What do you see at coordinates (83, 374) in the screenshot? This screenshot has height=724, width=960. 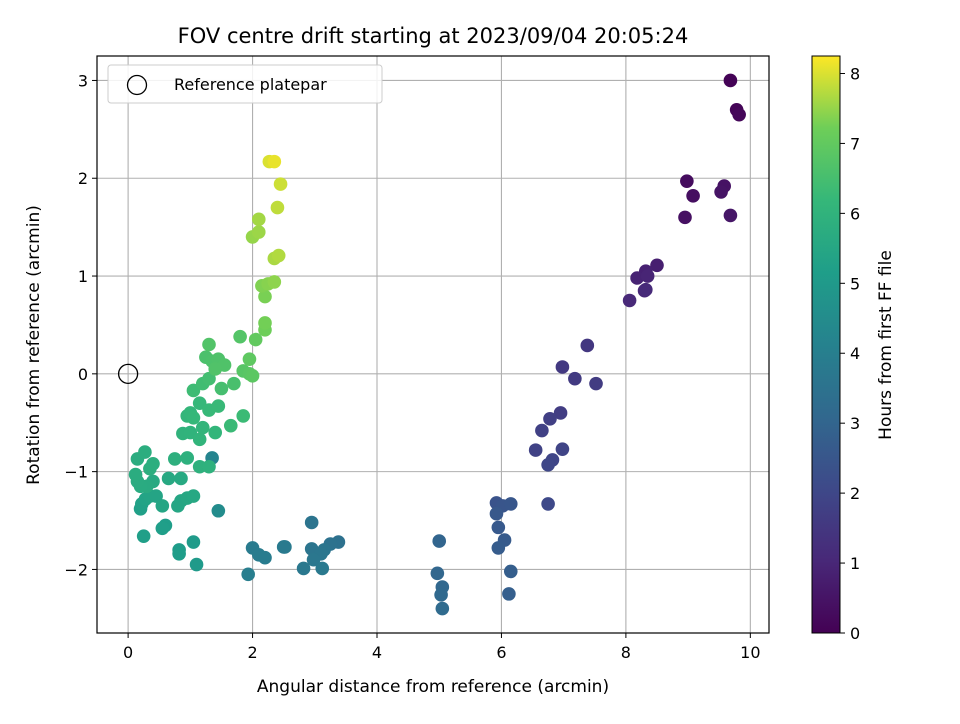 I see `y-tick-label: 0` at bounding box center [83, 374].